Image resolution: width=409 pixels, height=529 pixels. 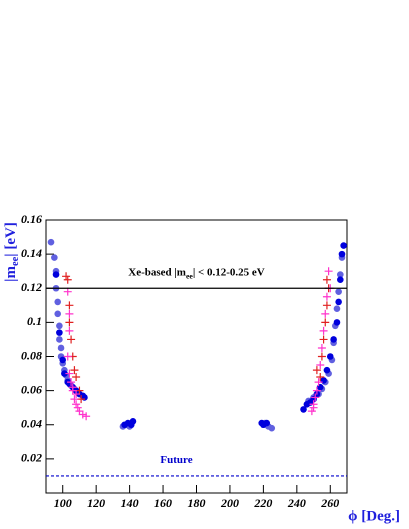 I want to click on reference-label: Future, so click(x=176, y=459).